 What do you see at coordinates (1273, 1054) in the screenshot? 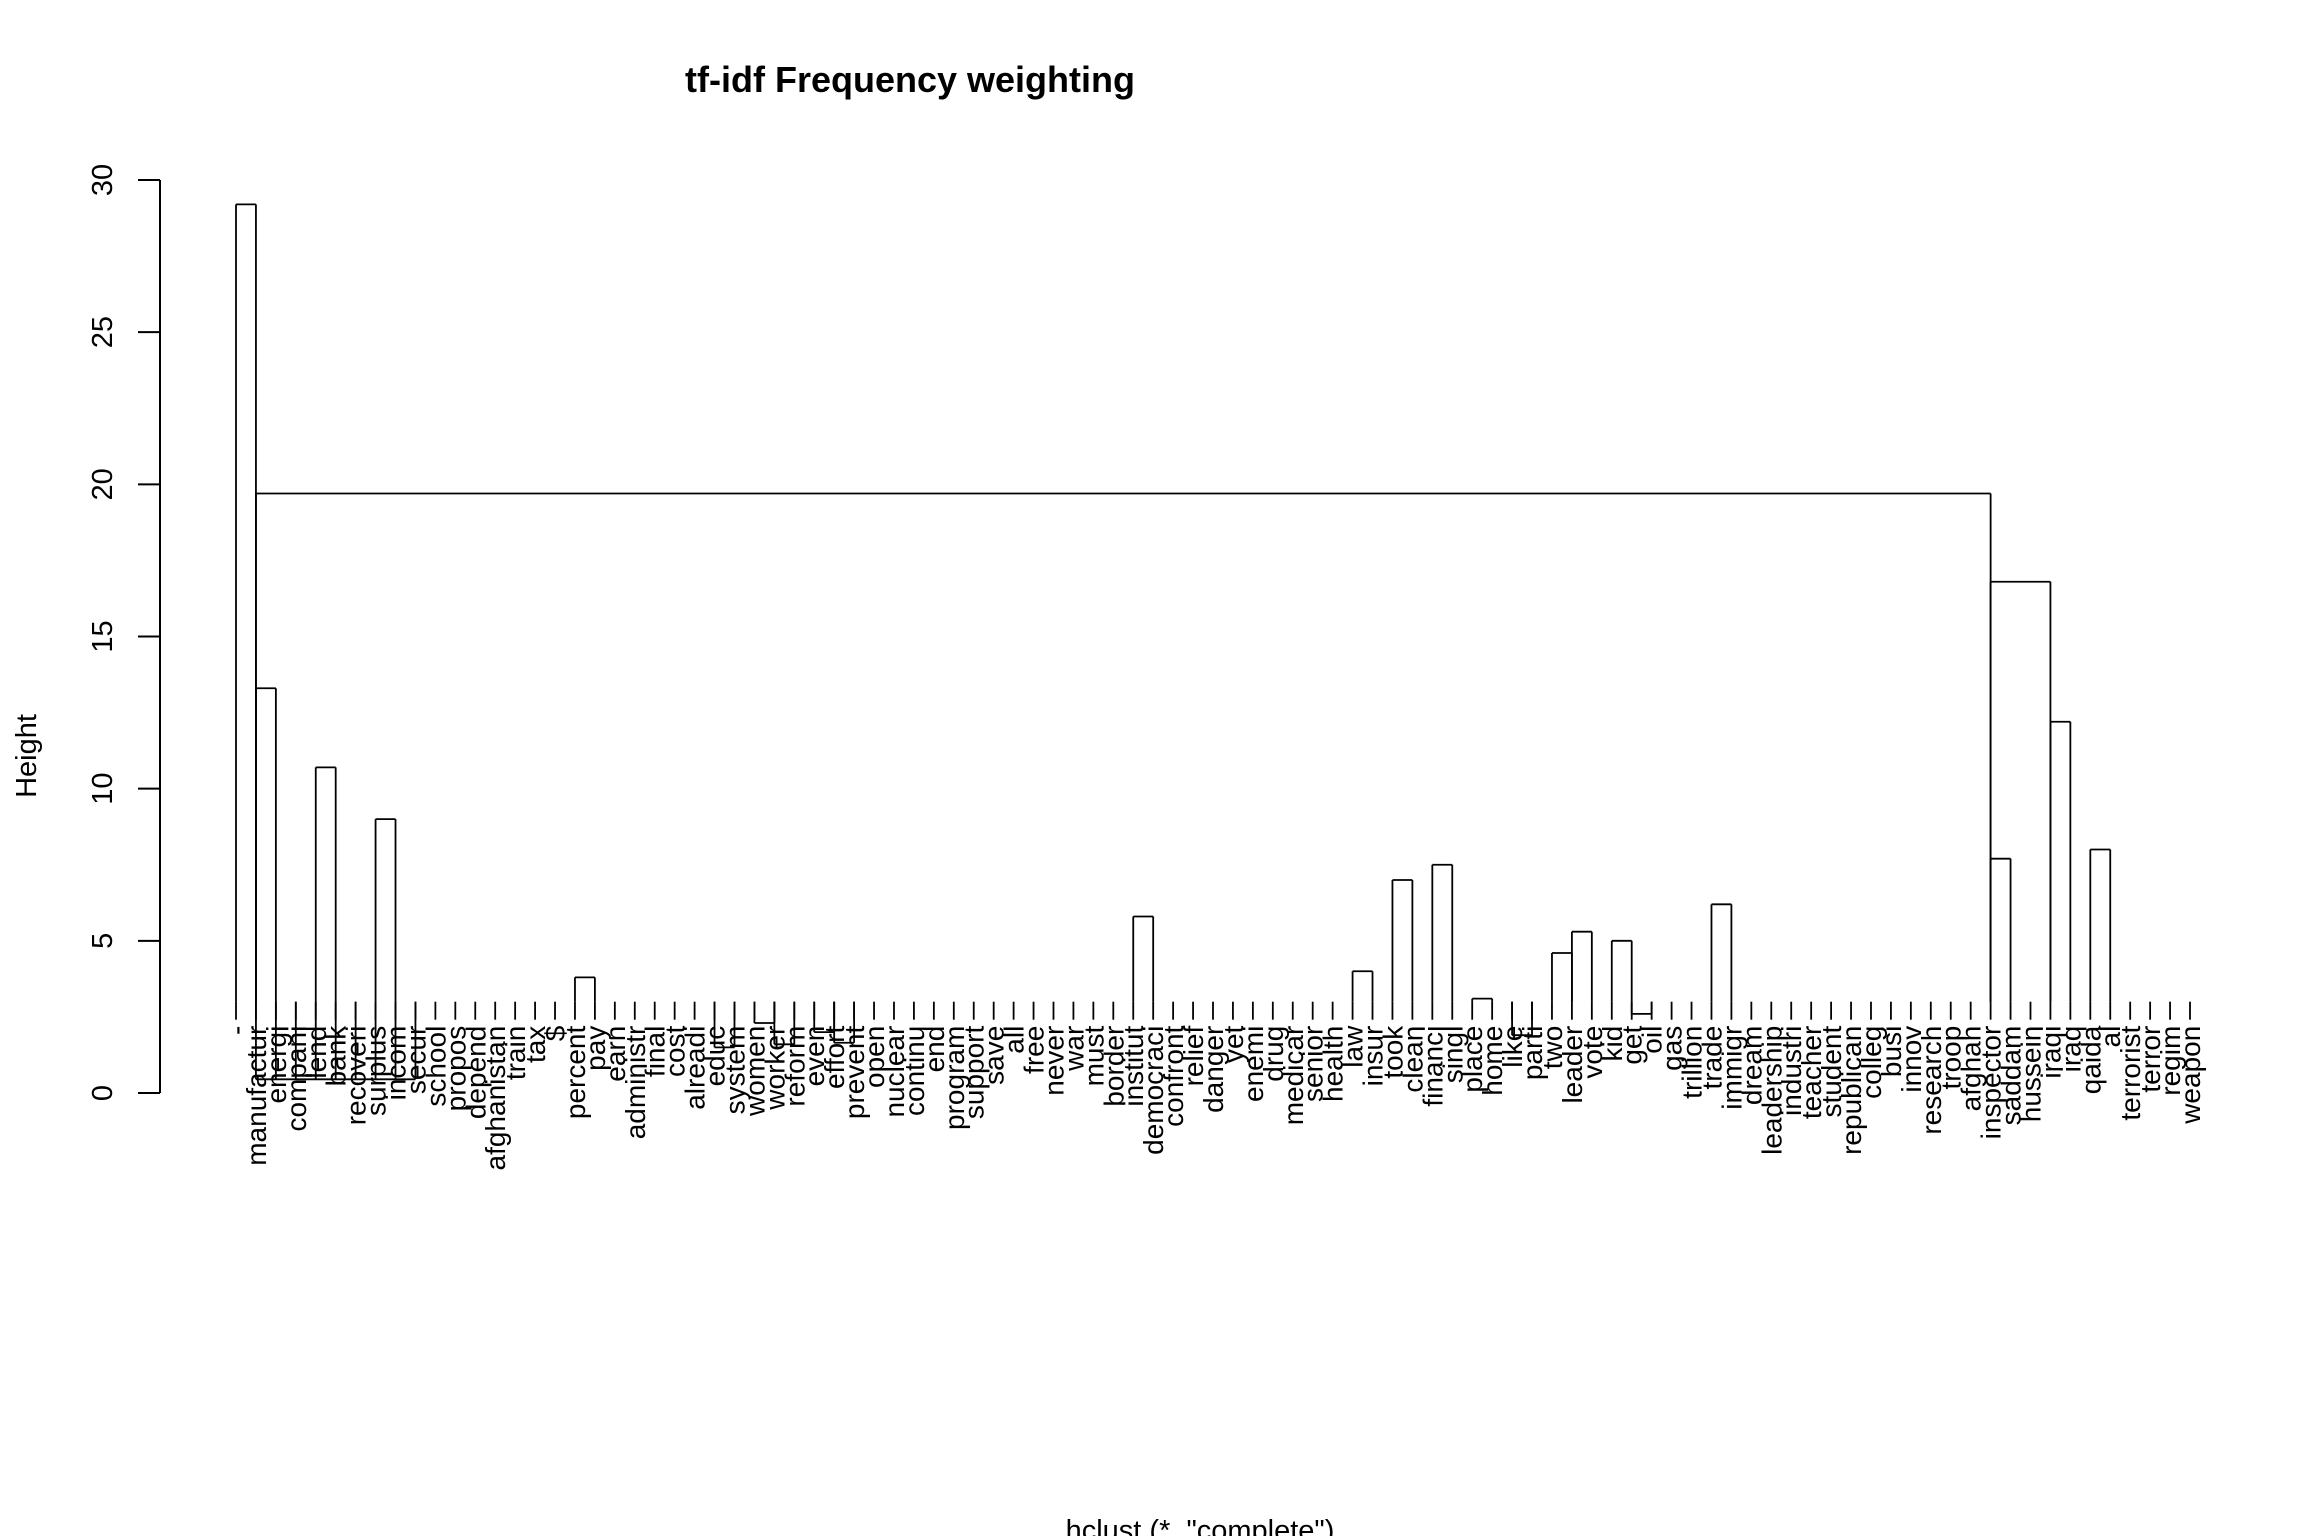
I see `leaf-label: drug` at bounding box center [1273, 1054].